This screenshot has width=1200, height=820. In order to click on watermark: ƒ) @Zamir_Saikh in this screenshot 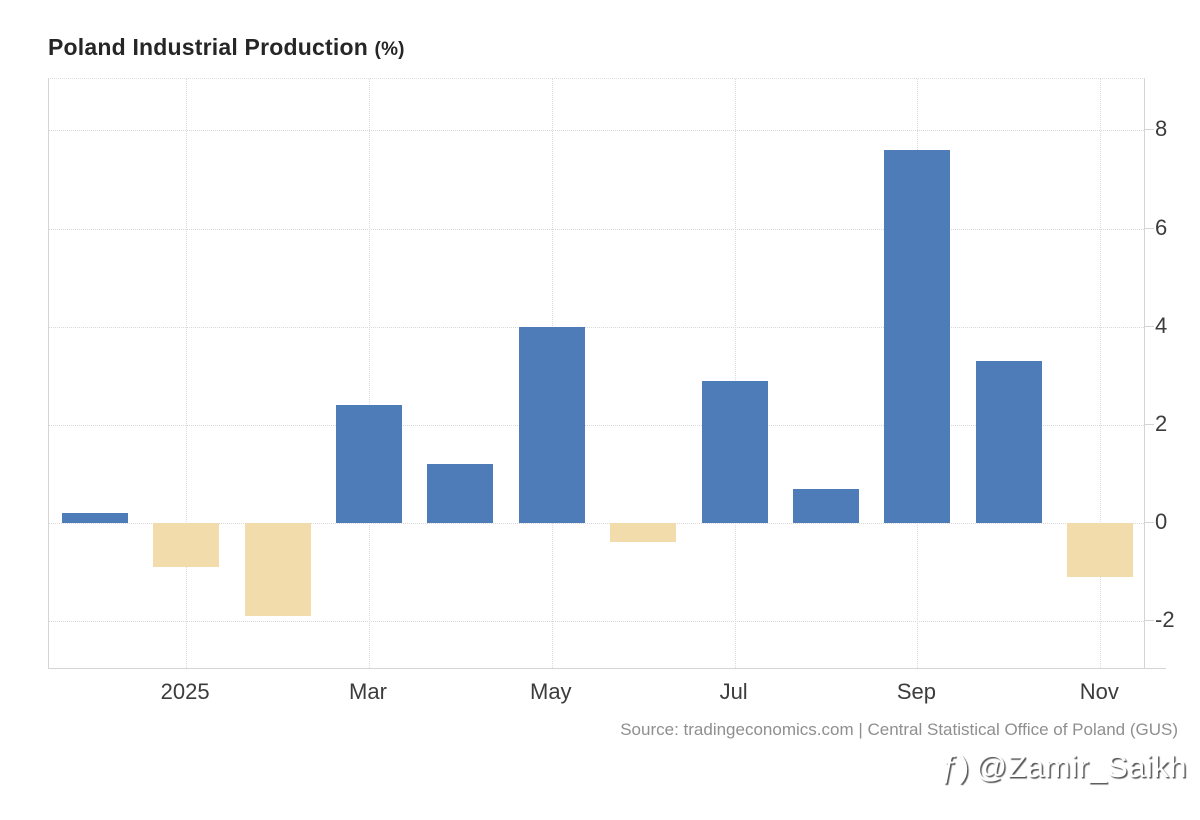, I will do `click(1064, 767)`.